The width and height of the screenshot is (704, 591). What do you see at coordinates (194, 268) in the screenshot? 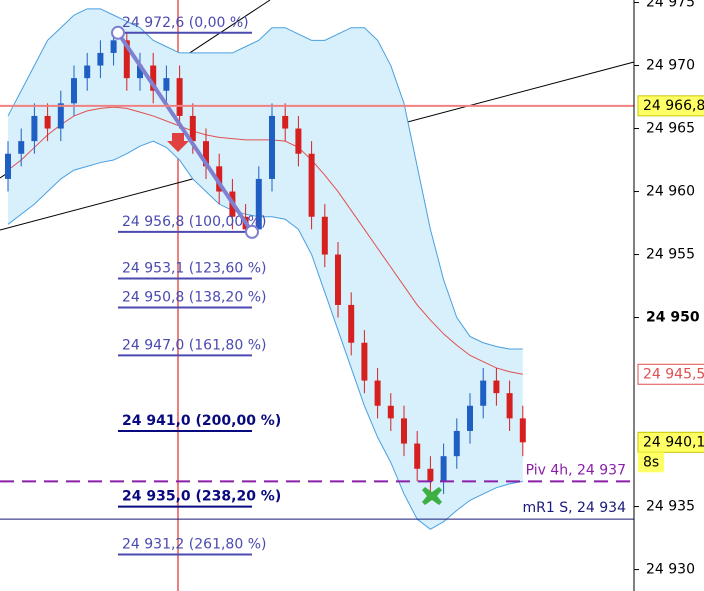
I see `fib-label: 24 953,1 (123,60 %)` at bounding box center [194, 268].